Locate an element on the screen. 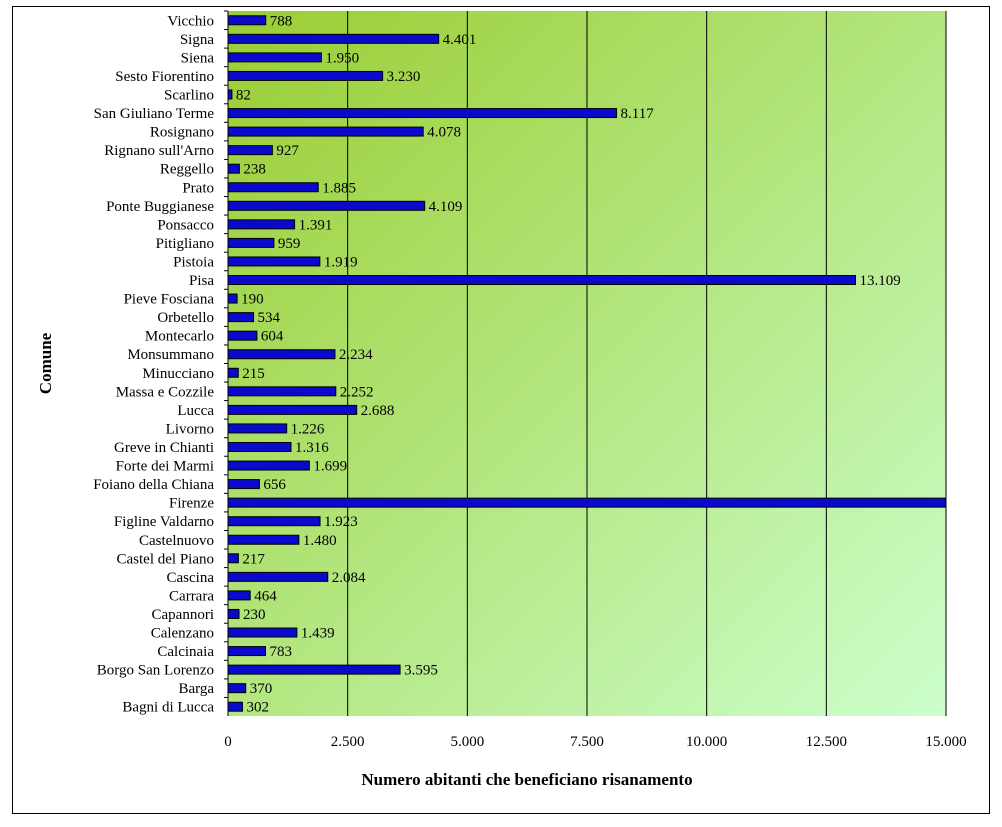 The height and width of the screenshot is (827, 1002). value-label: 1.480 is located at coordinates (320, 541).